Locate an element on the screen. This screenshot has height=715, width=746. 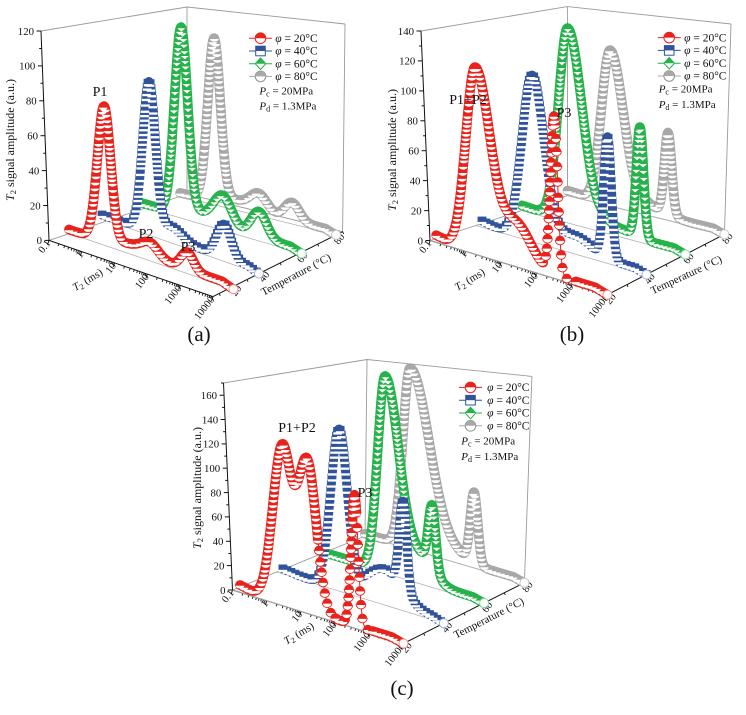
svg-text: (c) is located at coordinates (401, 688).